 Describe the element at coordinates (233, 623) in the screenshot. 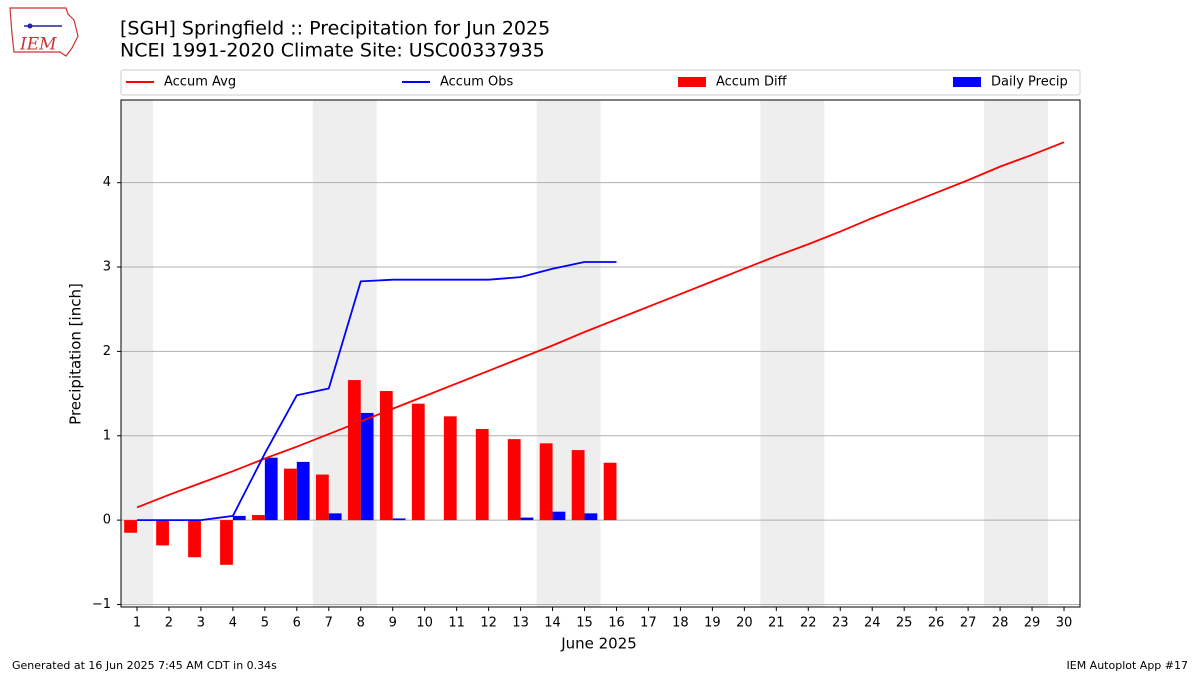

I see `x-tick-label: 4` at that location.